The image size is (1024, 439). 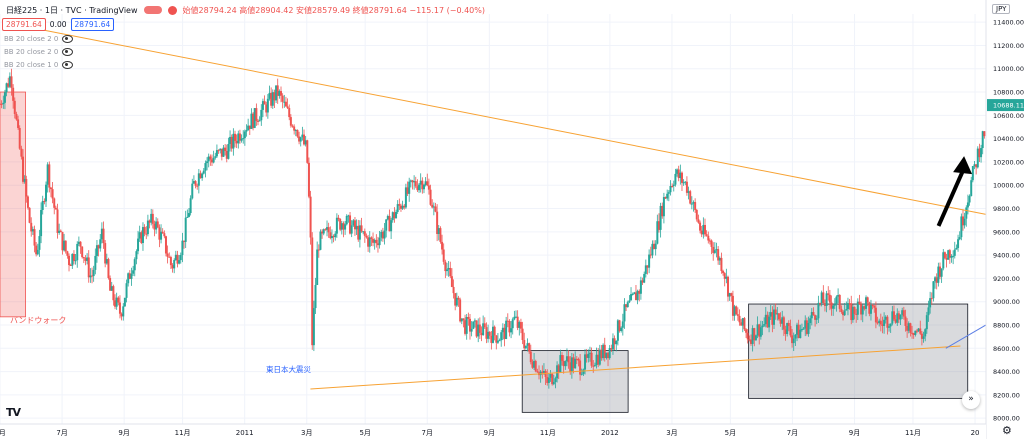 What do you see at coordinates (39, 39) in the screenshot?
I see `indicator-legend-1: BB 20 close 2 0` at bounding box center [39, 39].